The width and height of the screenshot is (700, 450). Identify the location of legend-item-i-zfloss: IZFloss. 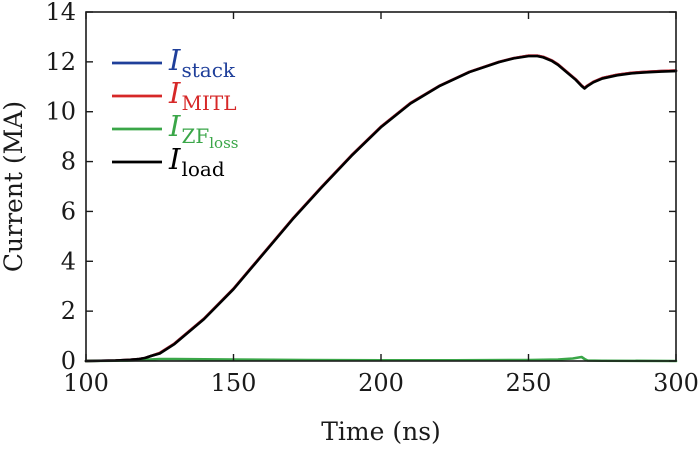
(175, 130).